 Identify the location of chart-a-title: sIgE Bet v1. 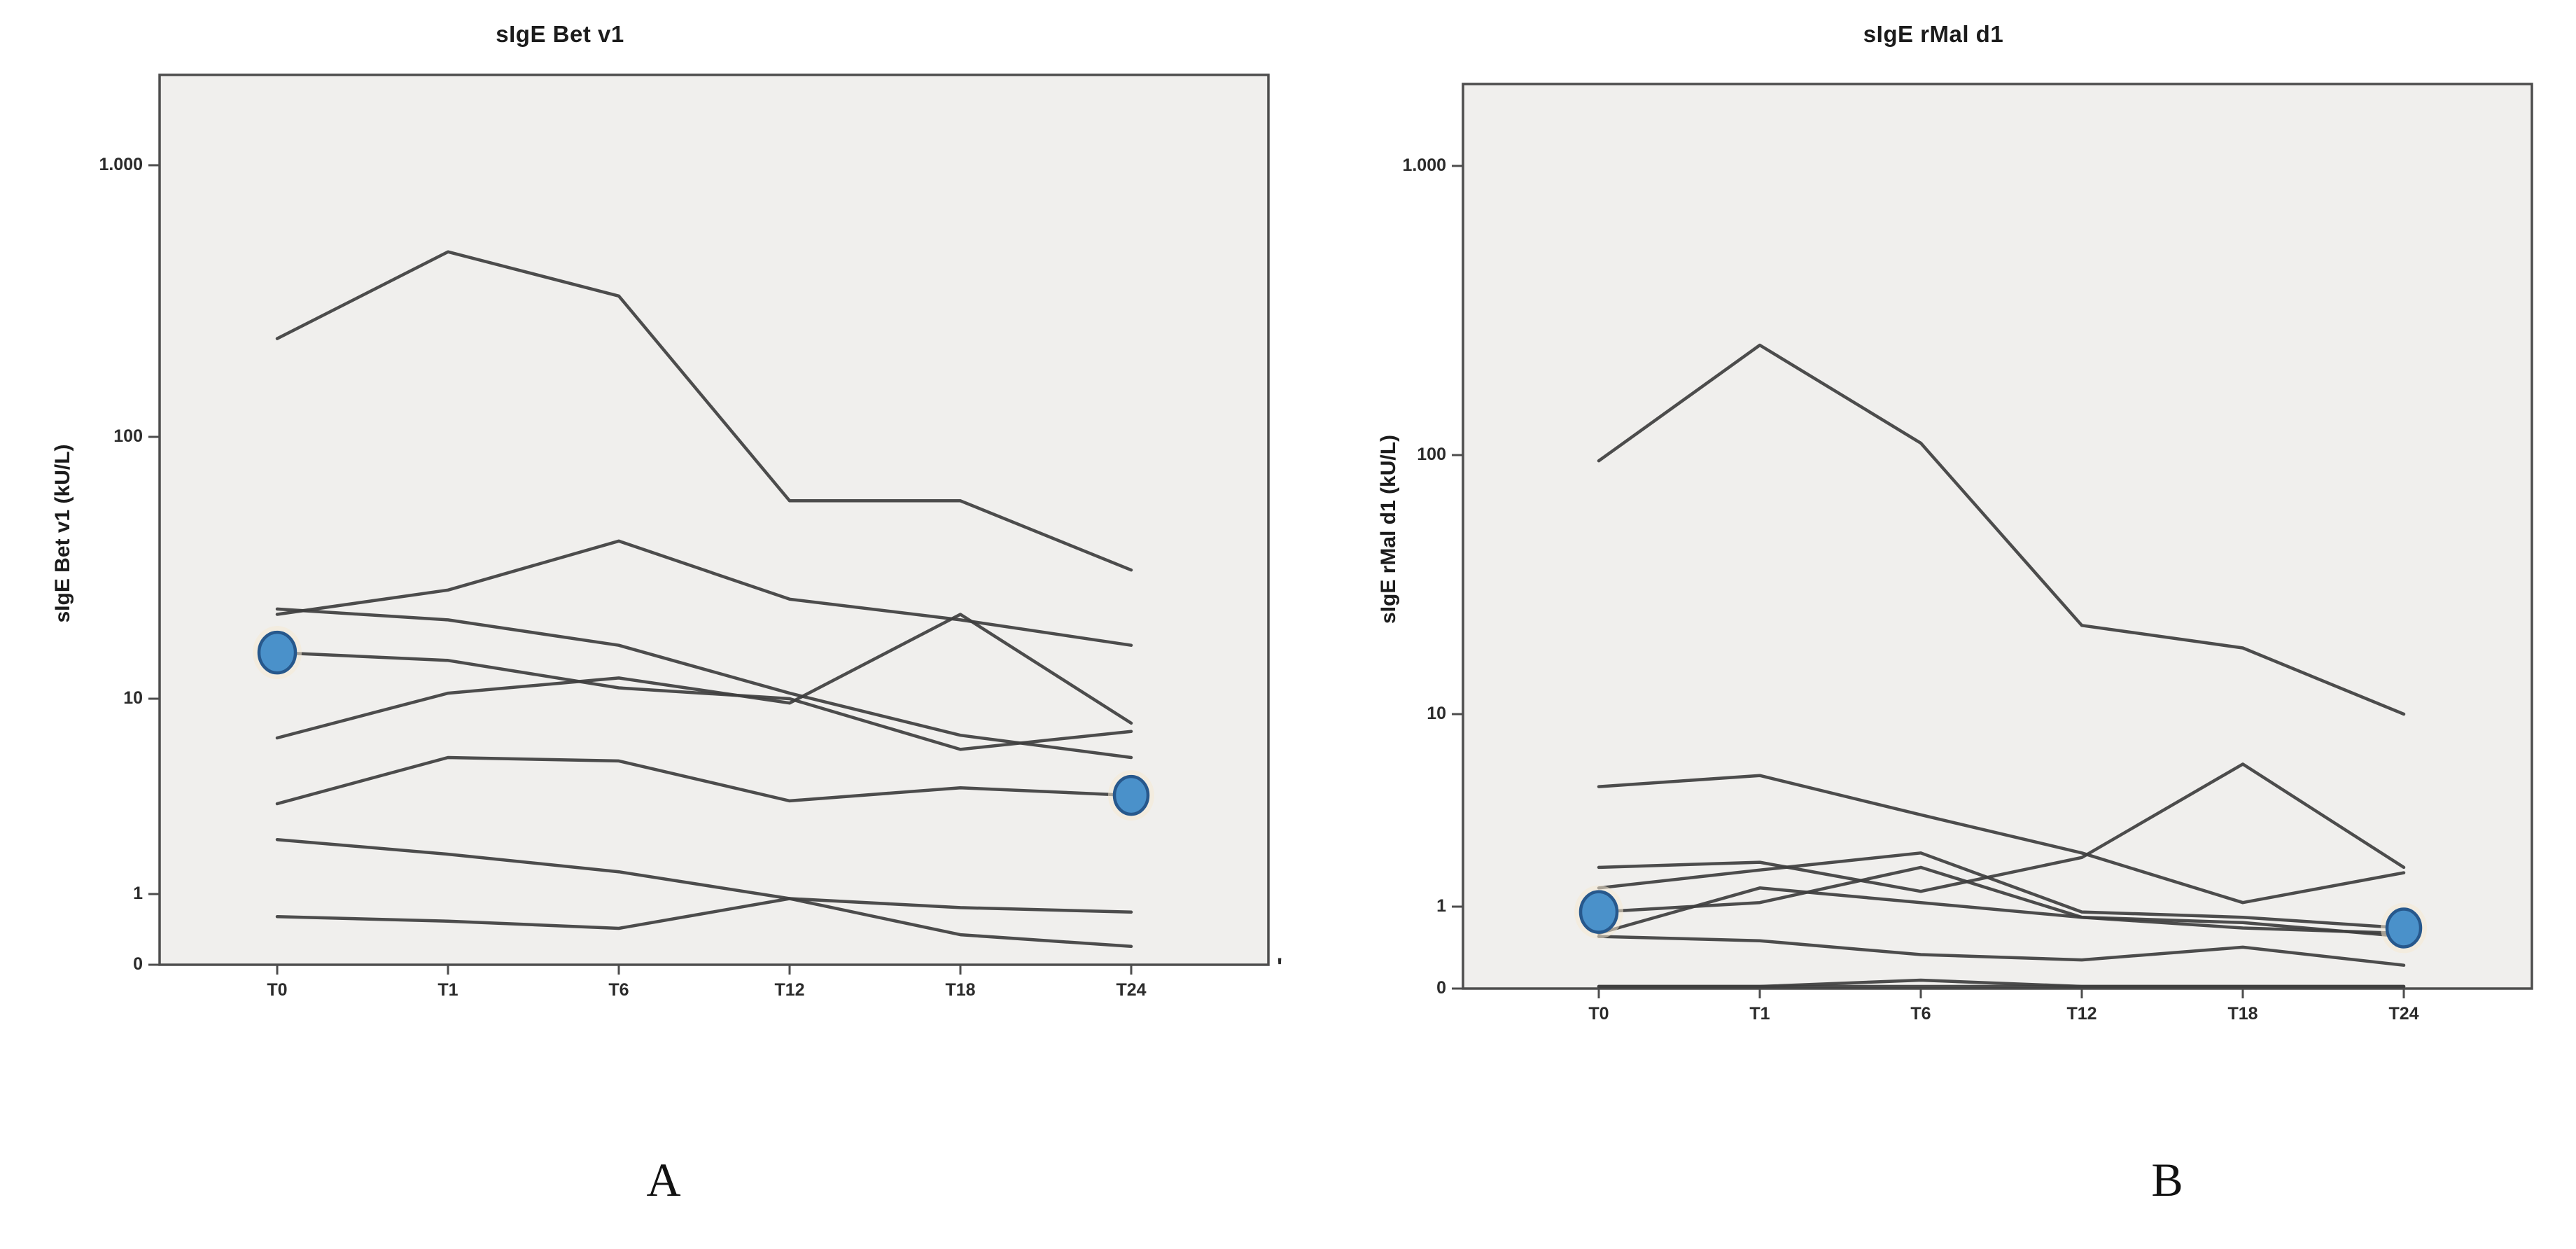
(560, 34).